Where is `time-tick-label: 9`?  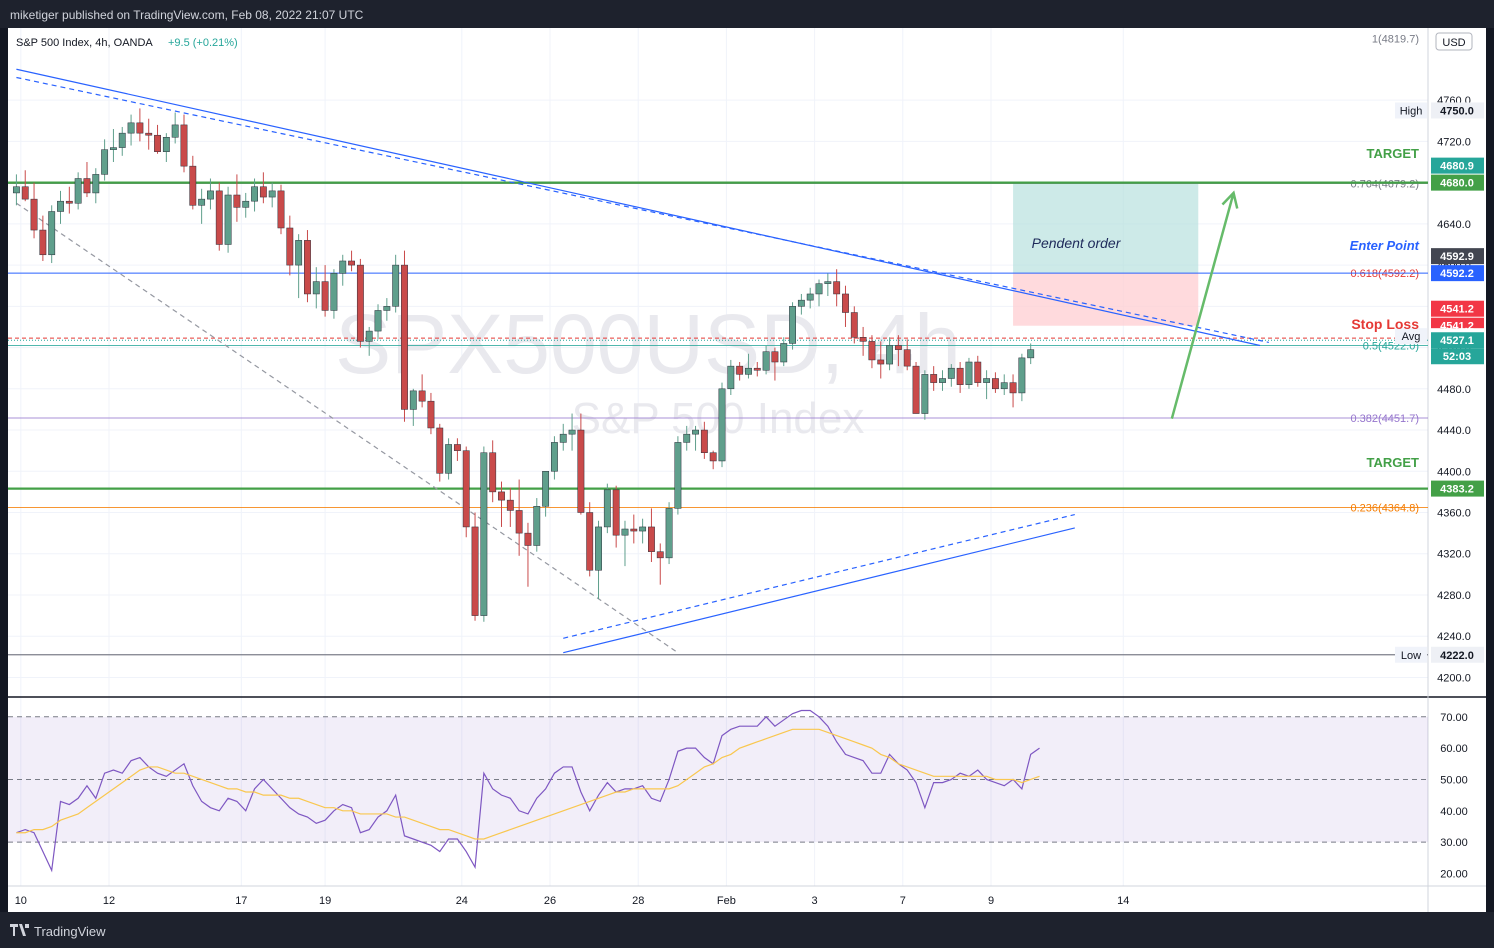 time-tick-label: 9 is located at coordinates (991, 901).